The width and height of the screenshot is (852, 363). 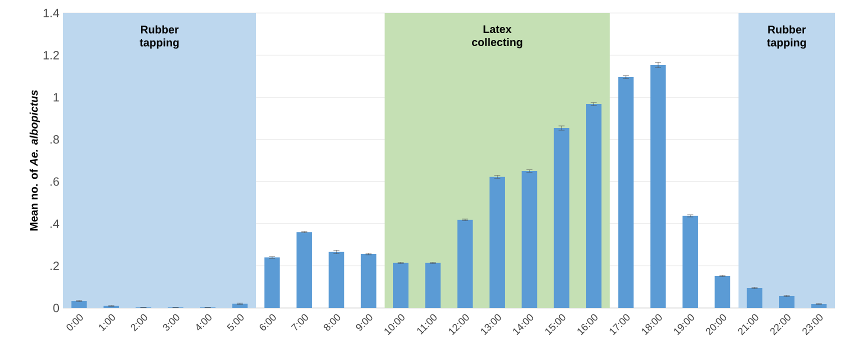 What do you see at coordinates (52, 13) in the screenshot?
I see `y-tick-label: 1.4` at bounding box center [52, 13].